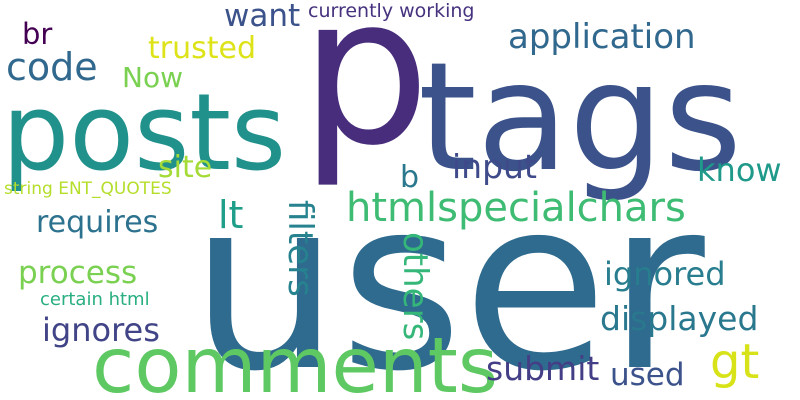 The height and width of the screenshot is (400, 800). What do you see at coordinates (185, 167) in the screenshot?
I see `word-site: site` at bounding box center [185, 167].